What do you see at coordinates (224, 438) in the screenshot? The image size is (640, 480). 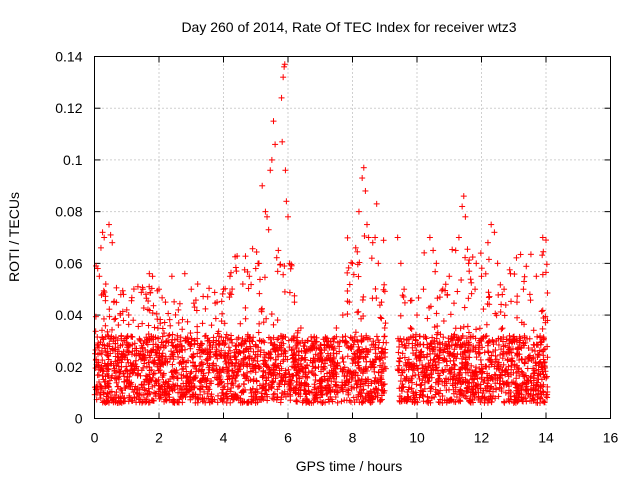 I see `x-tick-label: 4` at bounding box center [224, 438].